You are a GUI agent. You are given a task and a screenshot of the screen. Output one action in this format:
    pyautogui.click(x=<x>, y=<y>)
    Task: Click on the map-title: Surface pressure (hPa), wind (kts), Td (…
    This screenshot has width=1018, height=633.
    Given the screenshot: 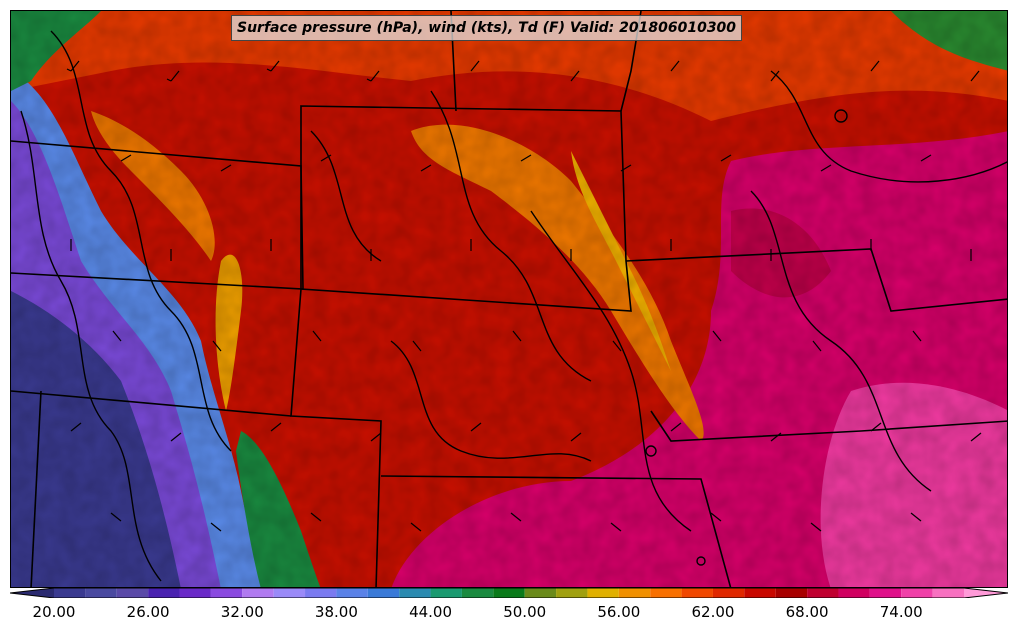 What is the action you would take?
    pyautogui.click(x=487, y=28)
    